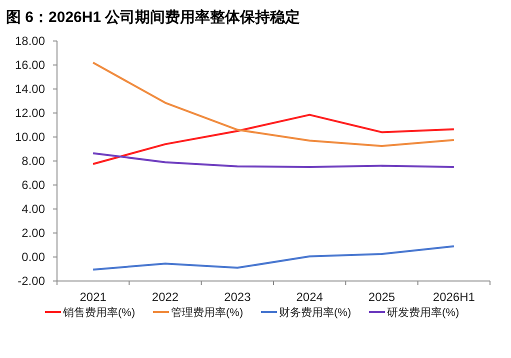 The width and height of the screenshot is (511, 358). Describe the element at coordinates (34, 209) in the screenshot. I see `y-tick-label: 4.00` at that location.